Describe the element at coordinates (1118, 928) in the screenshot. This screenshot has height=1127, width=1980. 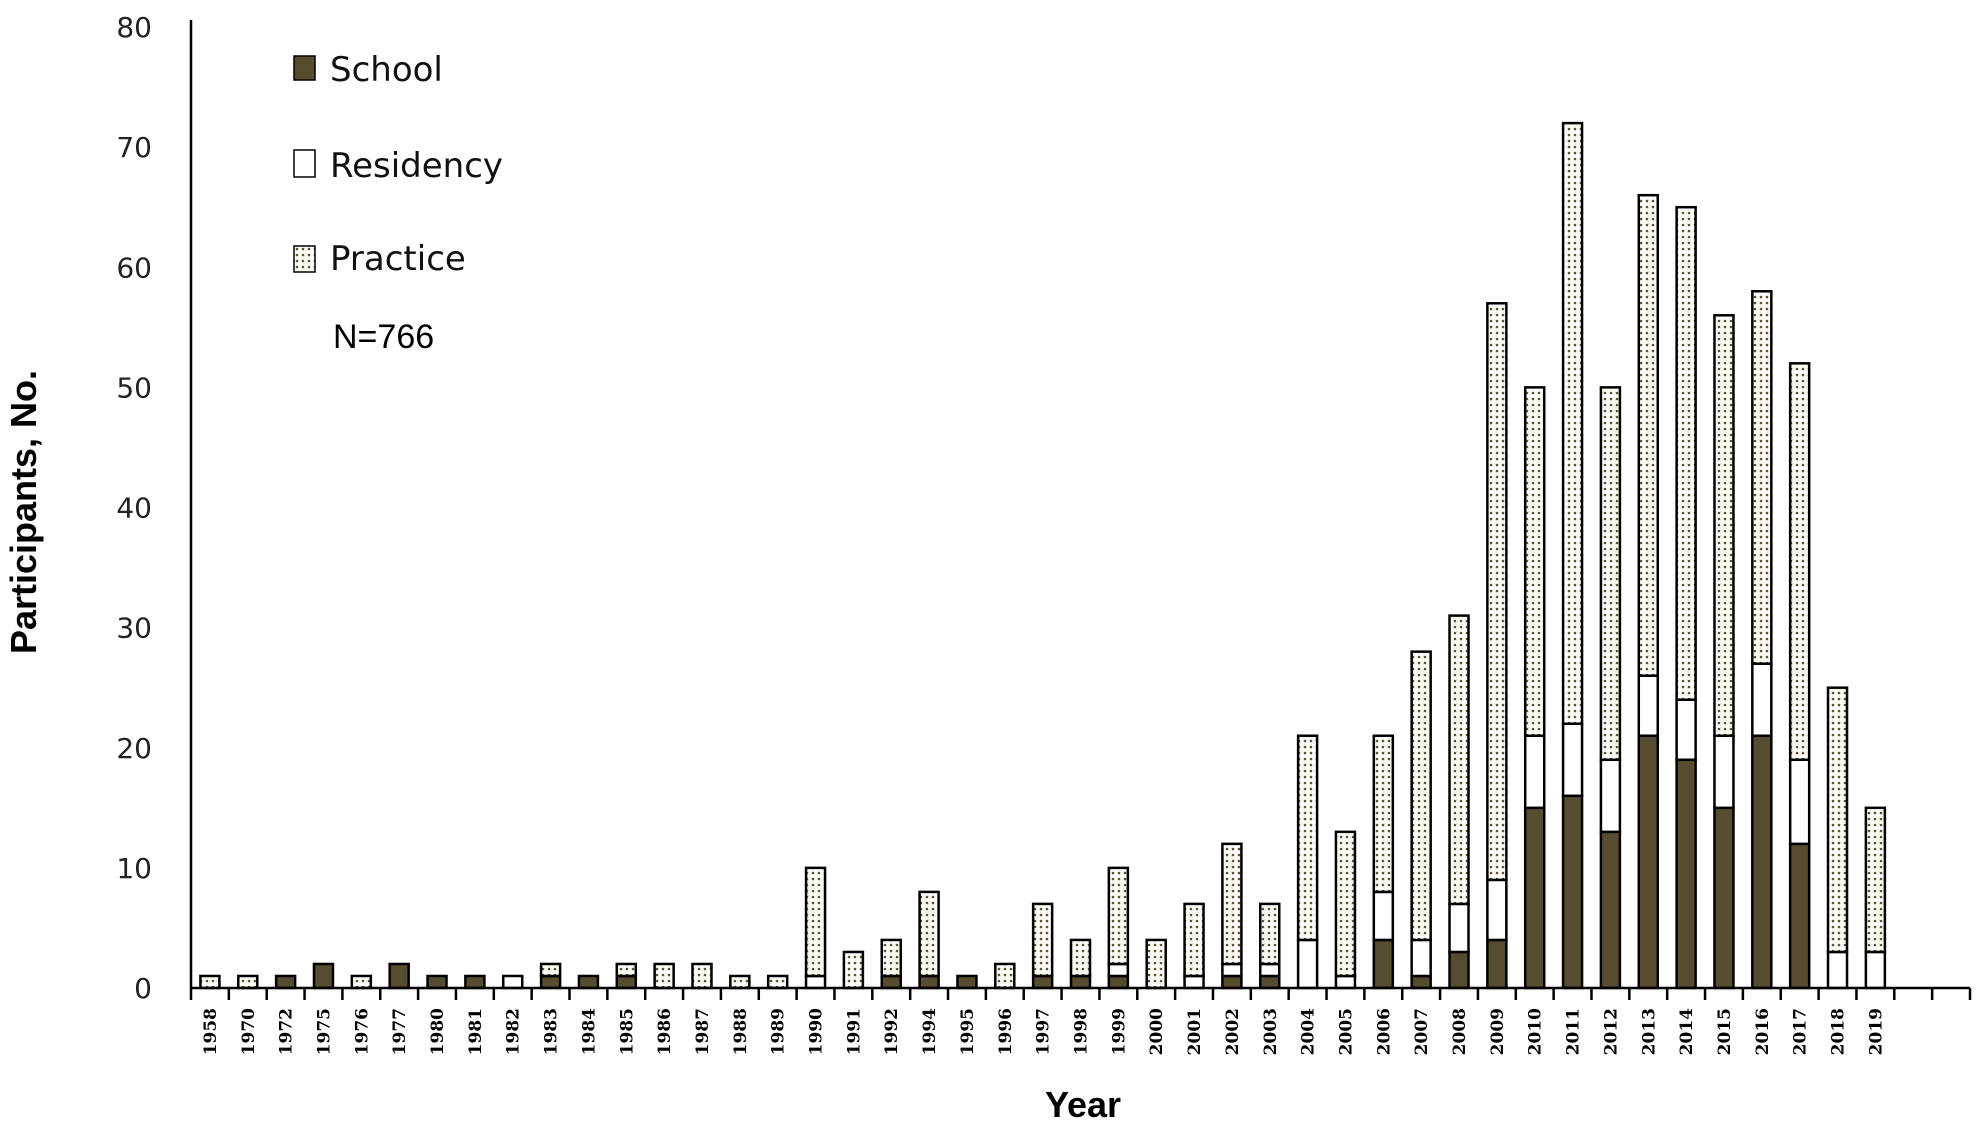
I see `bar-stack-1999` at that location.